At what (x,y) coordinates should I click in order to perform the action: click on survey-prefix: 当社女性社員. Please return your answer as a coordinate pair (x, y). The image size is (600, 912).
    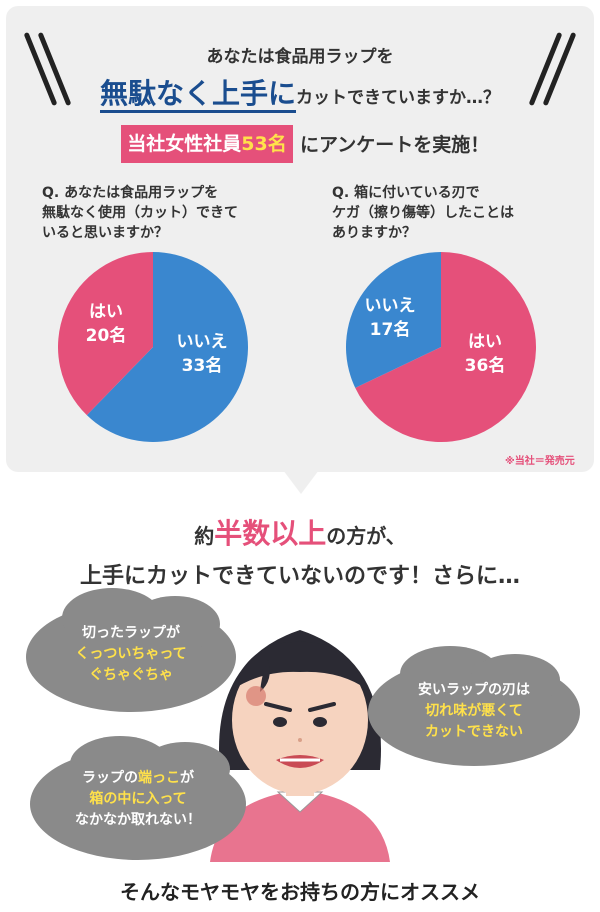
    Looking at the image, I should click on (184, 144).